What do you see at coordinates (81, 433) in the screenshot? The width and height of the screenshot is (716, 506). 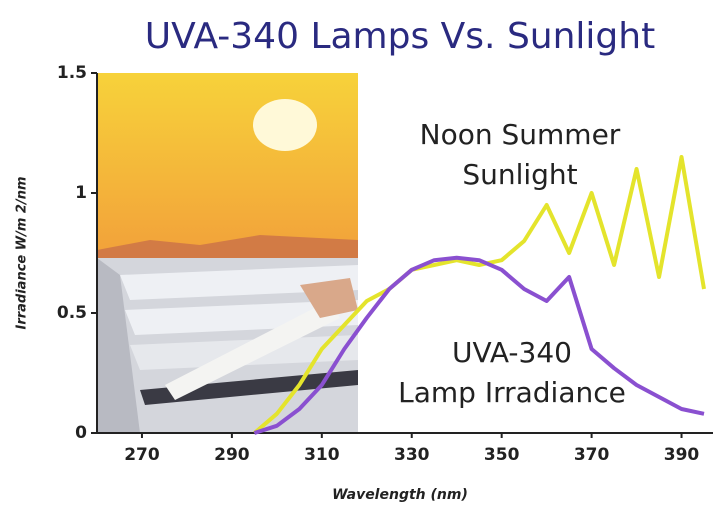 I see `y-tick-label: 0` at bounding box center [81, 433].